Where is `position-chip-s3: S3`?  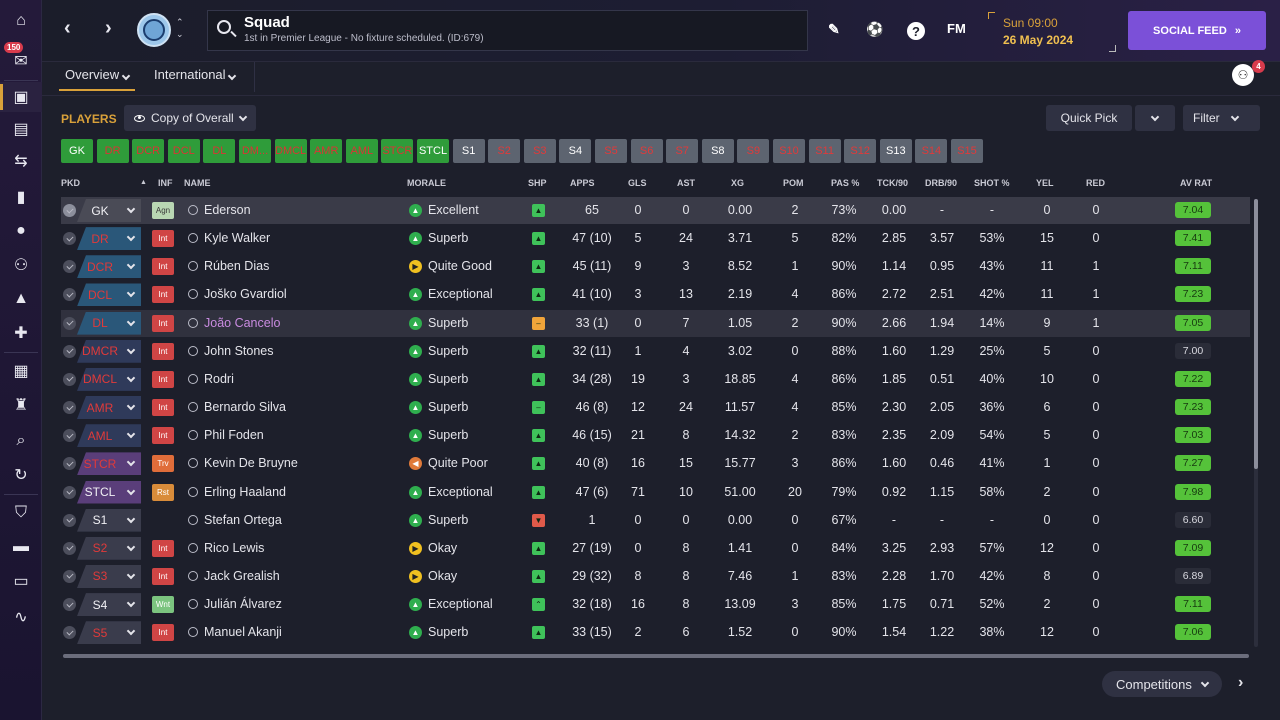 position-chip-s3: S3 is located at coordinates (539, 151).